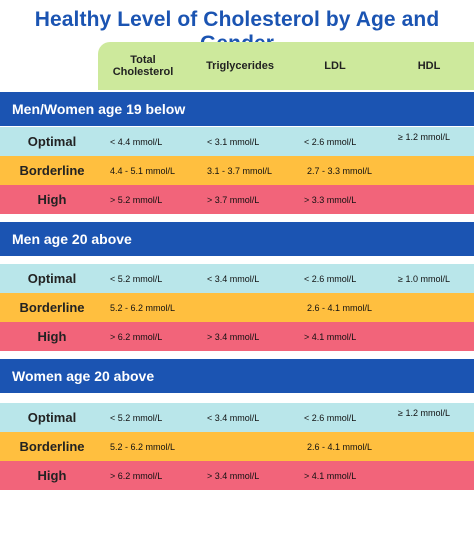 This screenshot has width=474, height=534. What do you see at coordinates (136, 199) in the screenshot?
I see `total-cholesterol-value: > 5.2 mmol/L` at bounding box center [136, 199].